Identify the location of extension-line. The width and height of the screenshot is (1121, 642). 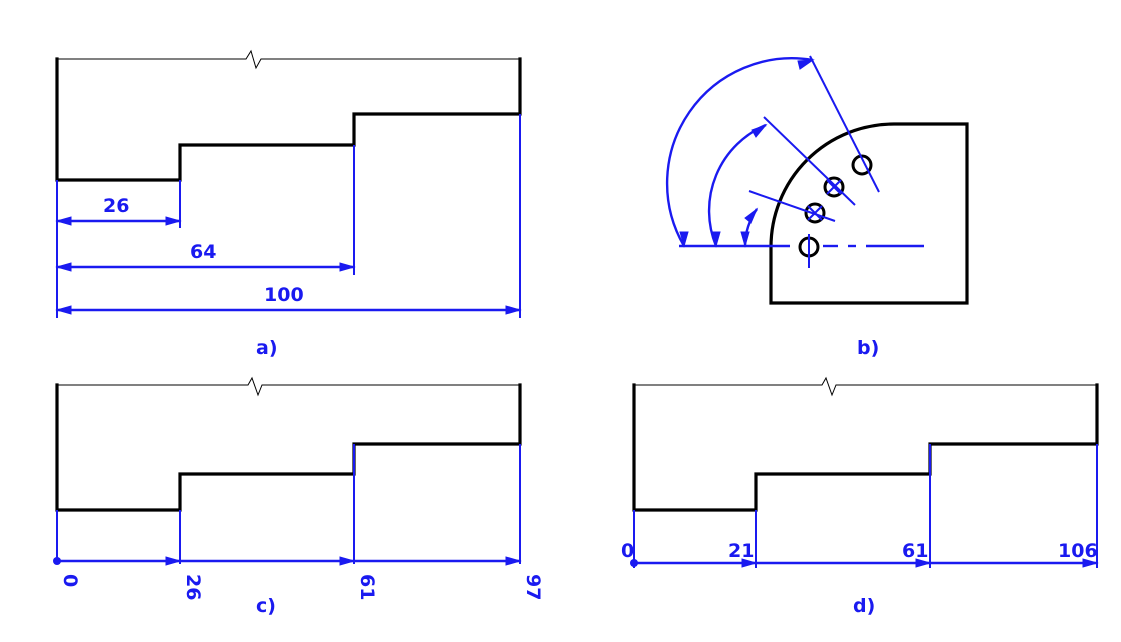
(809, 161).